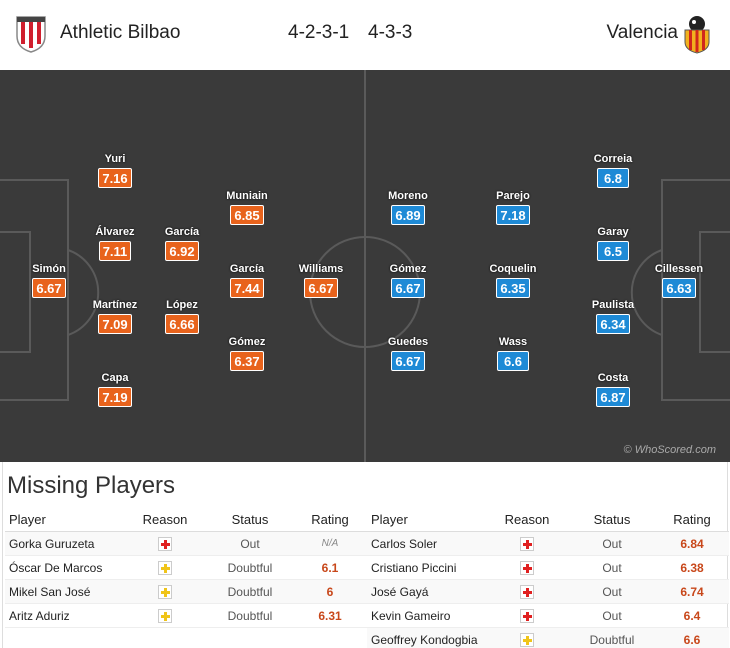 This screenshot has height=648, width=730. I want to click on player-rating: 7.18, so click(513, 215).